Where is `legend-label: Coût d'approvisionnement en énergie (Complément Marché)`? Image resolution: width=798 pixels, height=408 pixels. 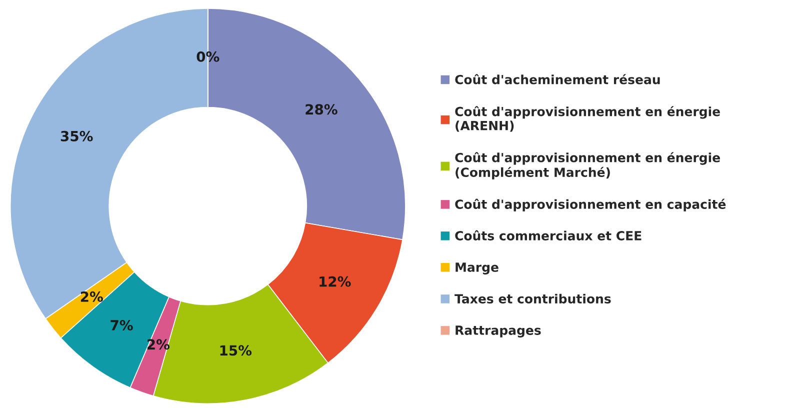 legend-label: Coût d'approvisionnement en énergie (Complément Marché) is located at coordinates (587, 166).